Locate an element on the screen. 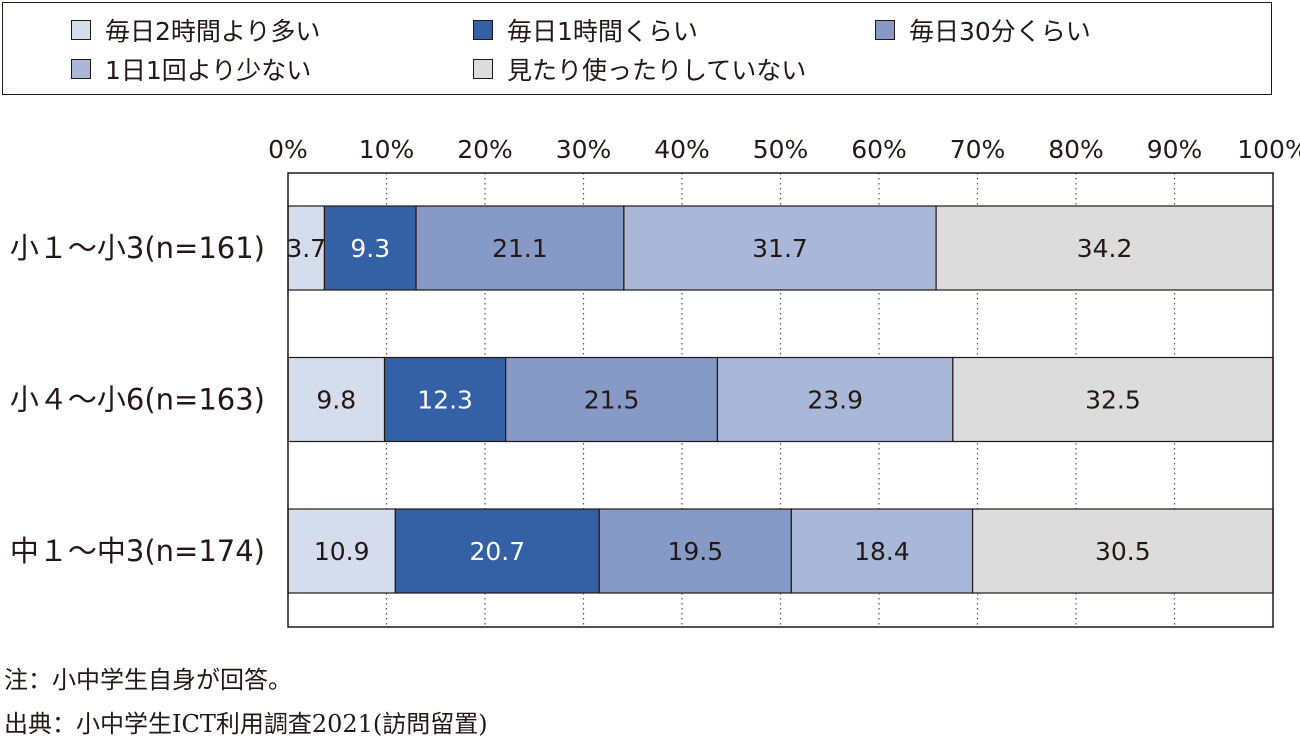 This screenshot has width=1300, height=745. footnote: 注：小中学生自身が回答。 is located at coordinates (148, 680).